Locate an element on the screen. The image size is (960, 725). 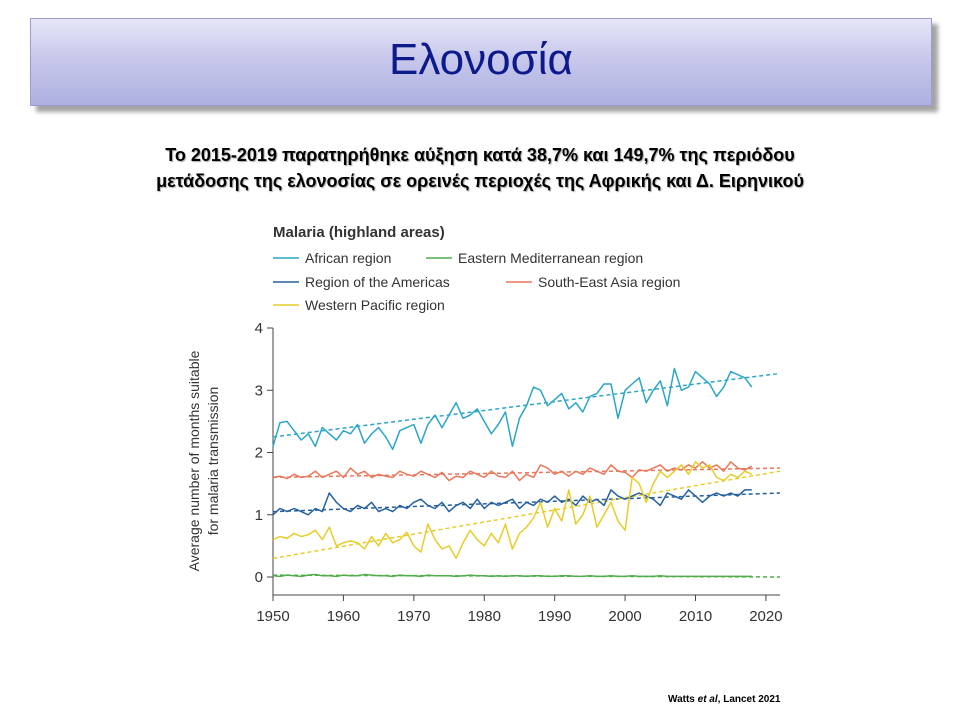
y-tick-label: 1 is located at coordinates (259, 515).